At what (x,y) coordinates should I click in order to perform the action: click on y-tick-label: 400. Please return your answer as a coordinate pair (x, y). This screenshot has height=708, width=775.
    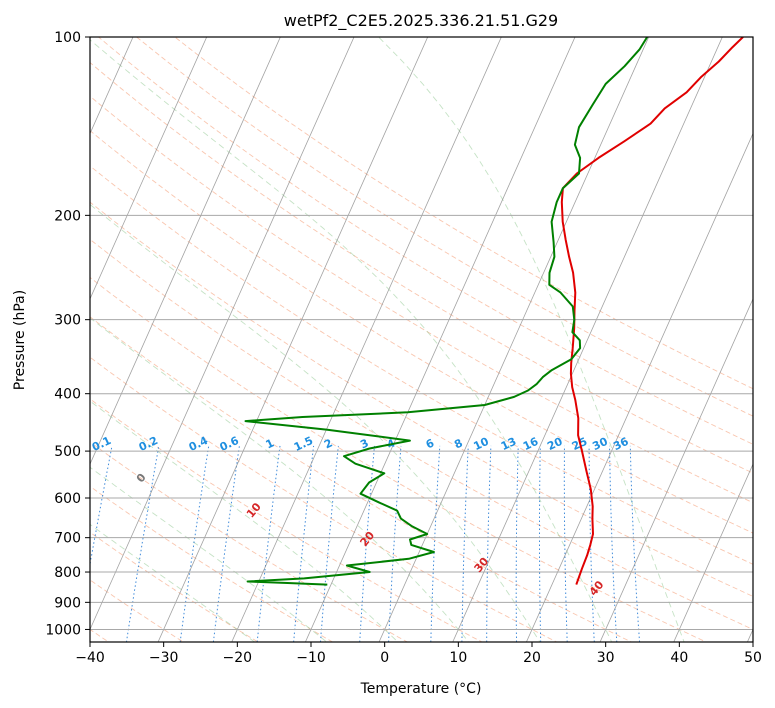
    Looking at the image, I should click on (67, 395).